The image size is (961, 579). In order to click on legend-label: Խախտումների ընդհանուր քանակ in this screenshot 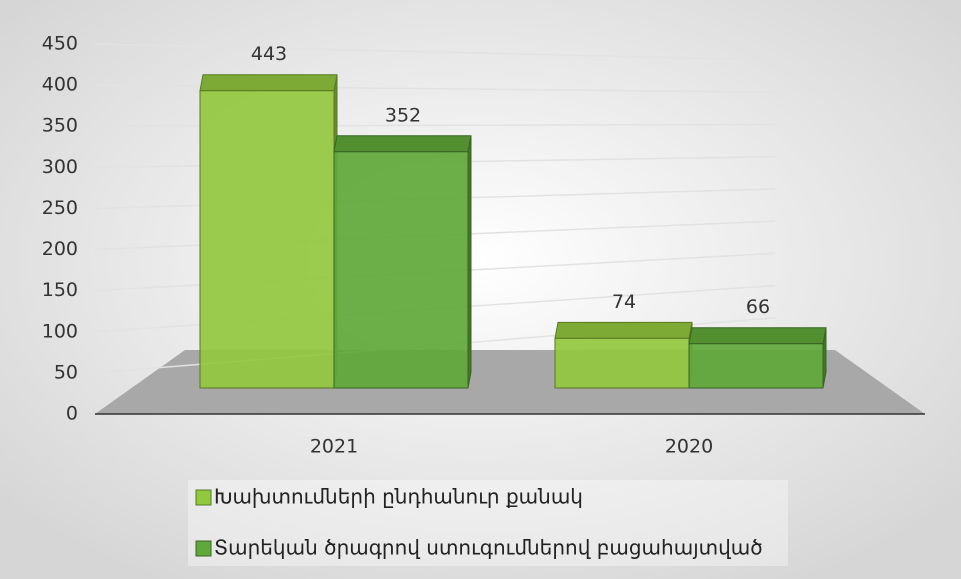, I will do `click(398, 497)`.